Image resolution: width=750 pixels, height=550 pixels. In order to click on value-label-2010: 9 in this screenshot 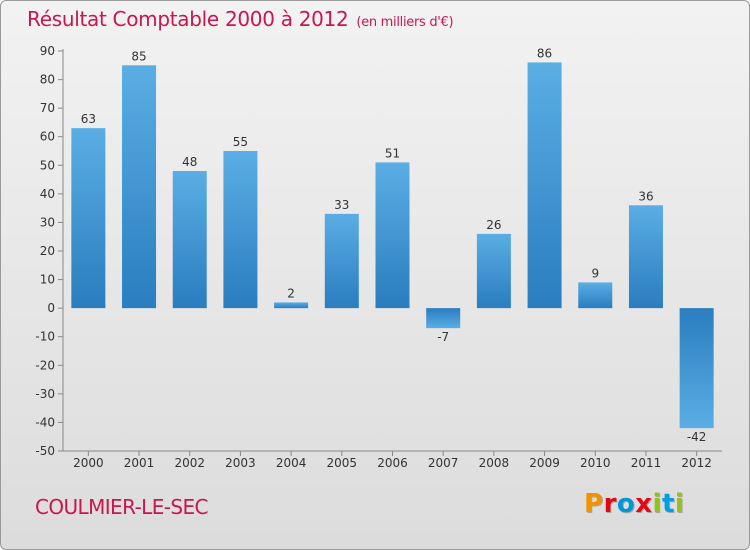, I will do `click(595, 273)`.